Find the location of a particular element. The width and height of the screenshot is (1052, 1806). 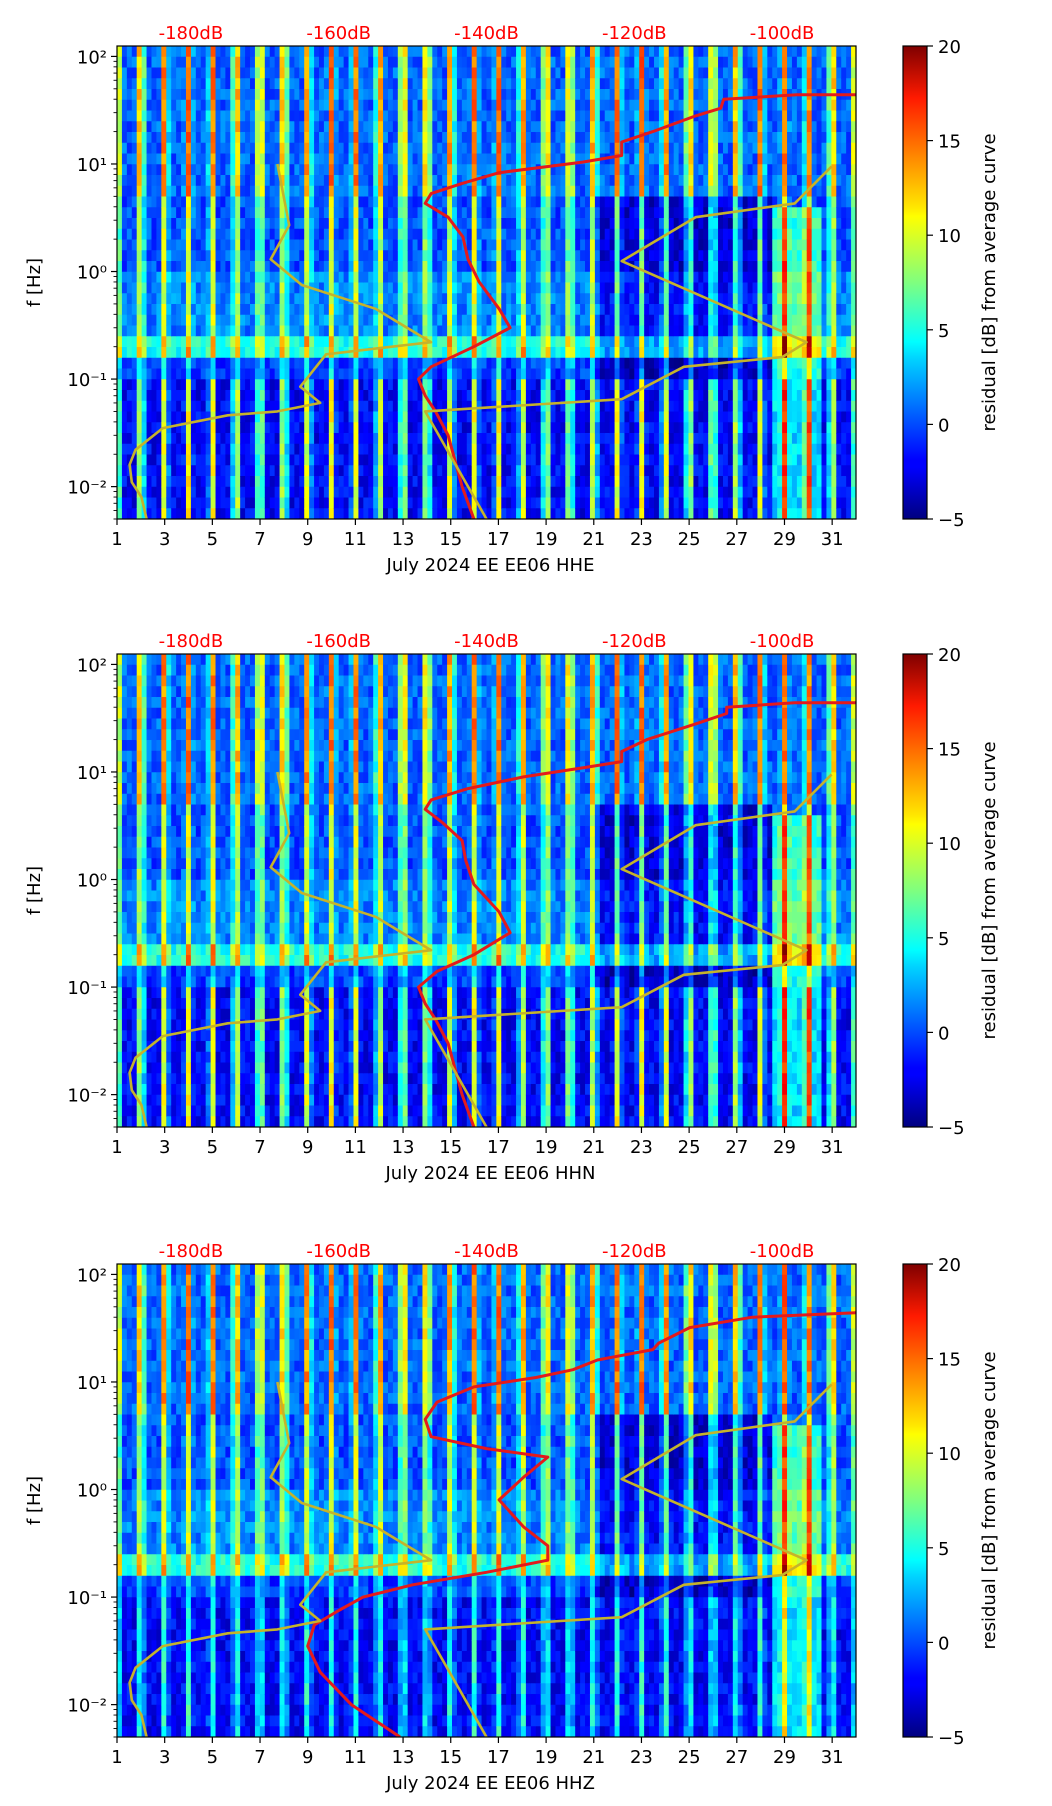

colorbar is located at coordinates (915, 1500).